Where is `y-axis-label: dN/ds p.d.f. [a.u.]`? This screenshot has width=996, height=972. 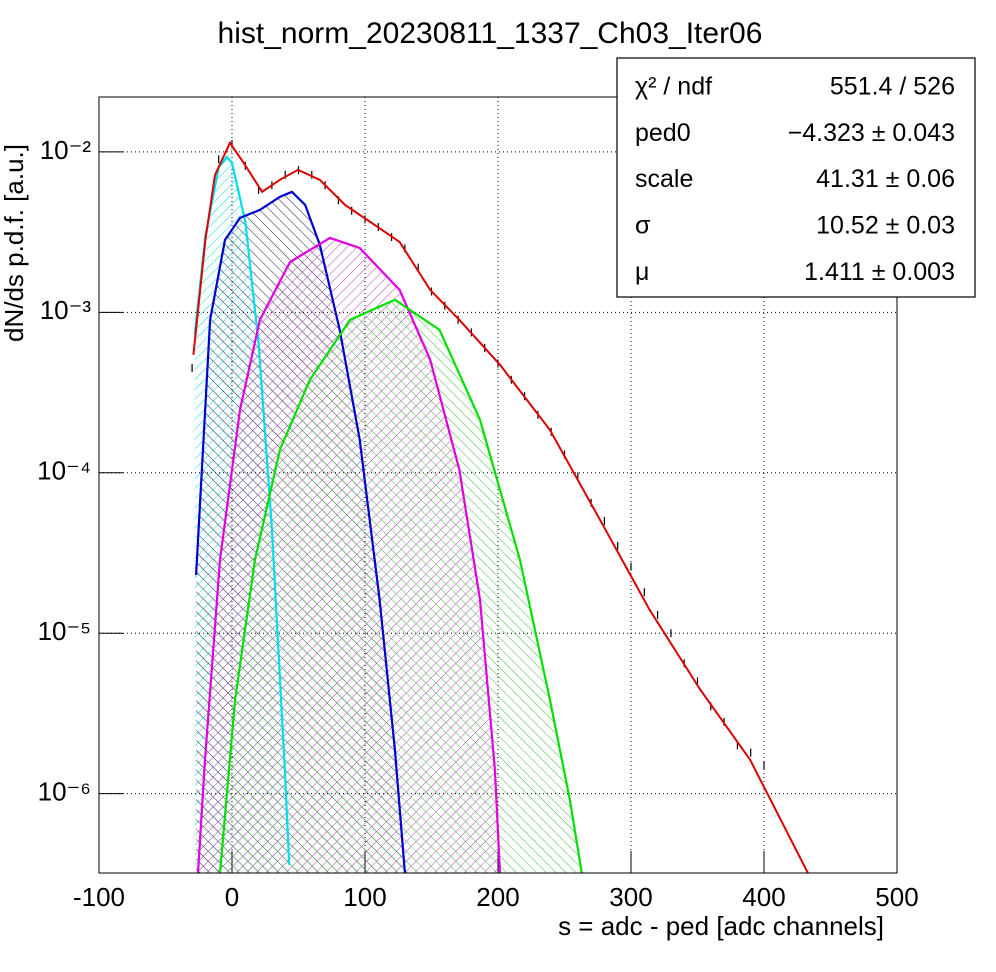
y-axis-label: dN/ds p.d.f. [a.u.] is located at coordinates (14, 243).